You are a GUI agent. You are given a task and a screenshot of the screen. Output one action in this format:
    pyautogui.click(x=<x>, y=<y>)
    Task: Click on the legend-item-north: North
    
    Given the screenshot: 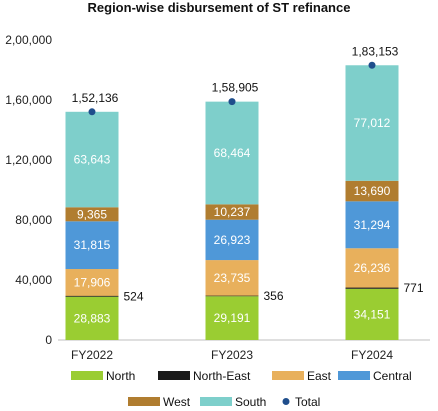 What is the action you would take?
    pyautogui.click(x=103, y=376)
    